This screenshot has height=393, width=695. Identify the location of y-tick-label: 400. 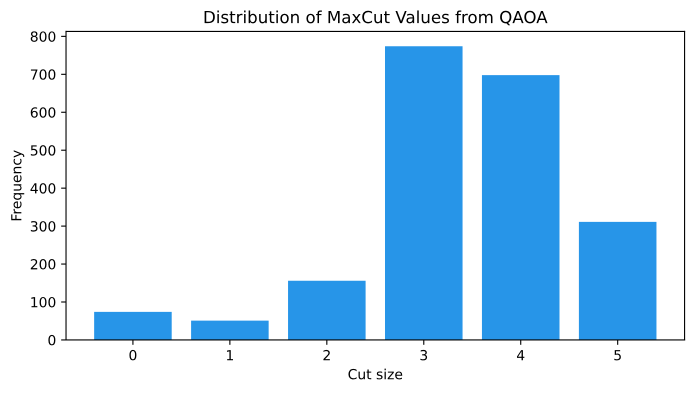
(43, 188).